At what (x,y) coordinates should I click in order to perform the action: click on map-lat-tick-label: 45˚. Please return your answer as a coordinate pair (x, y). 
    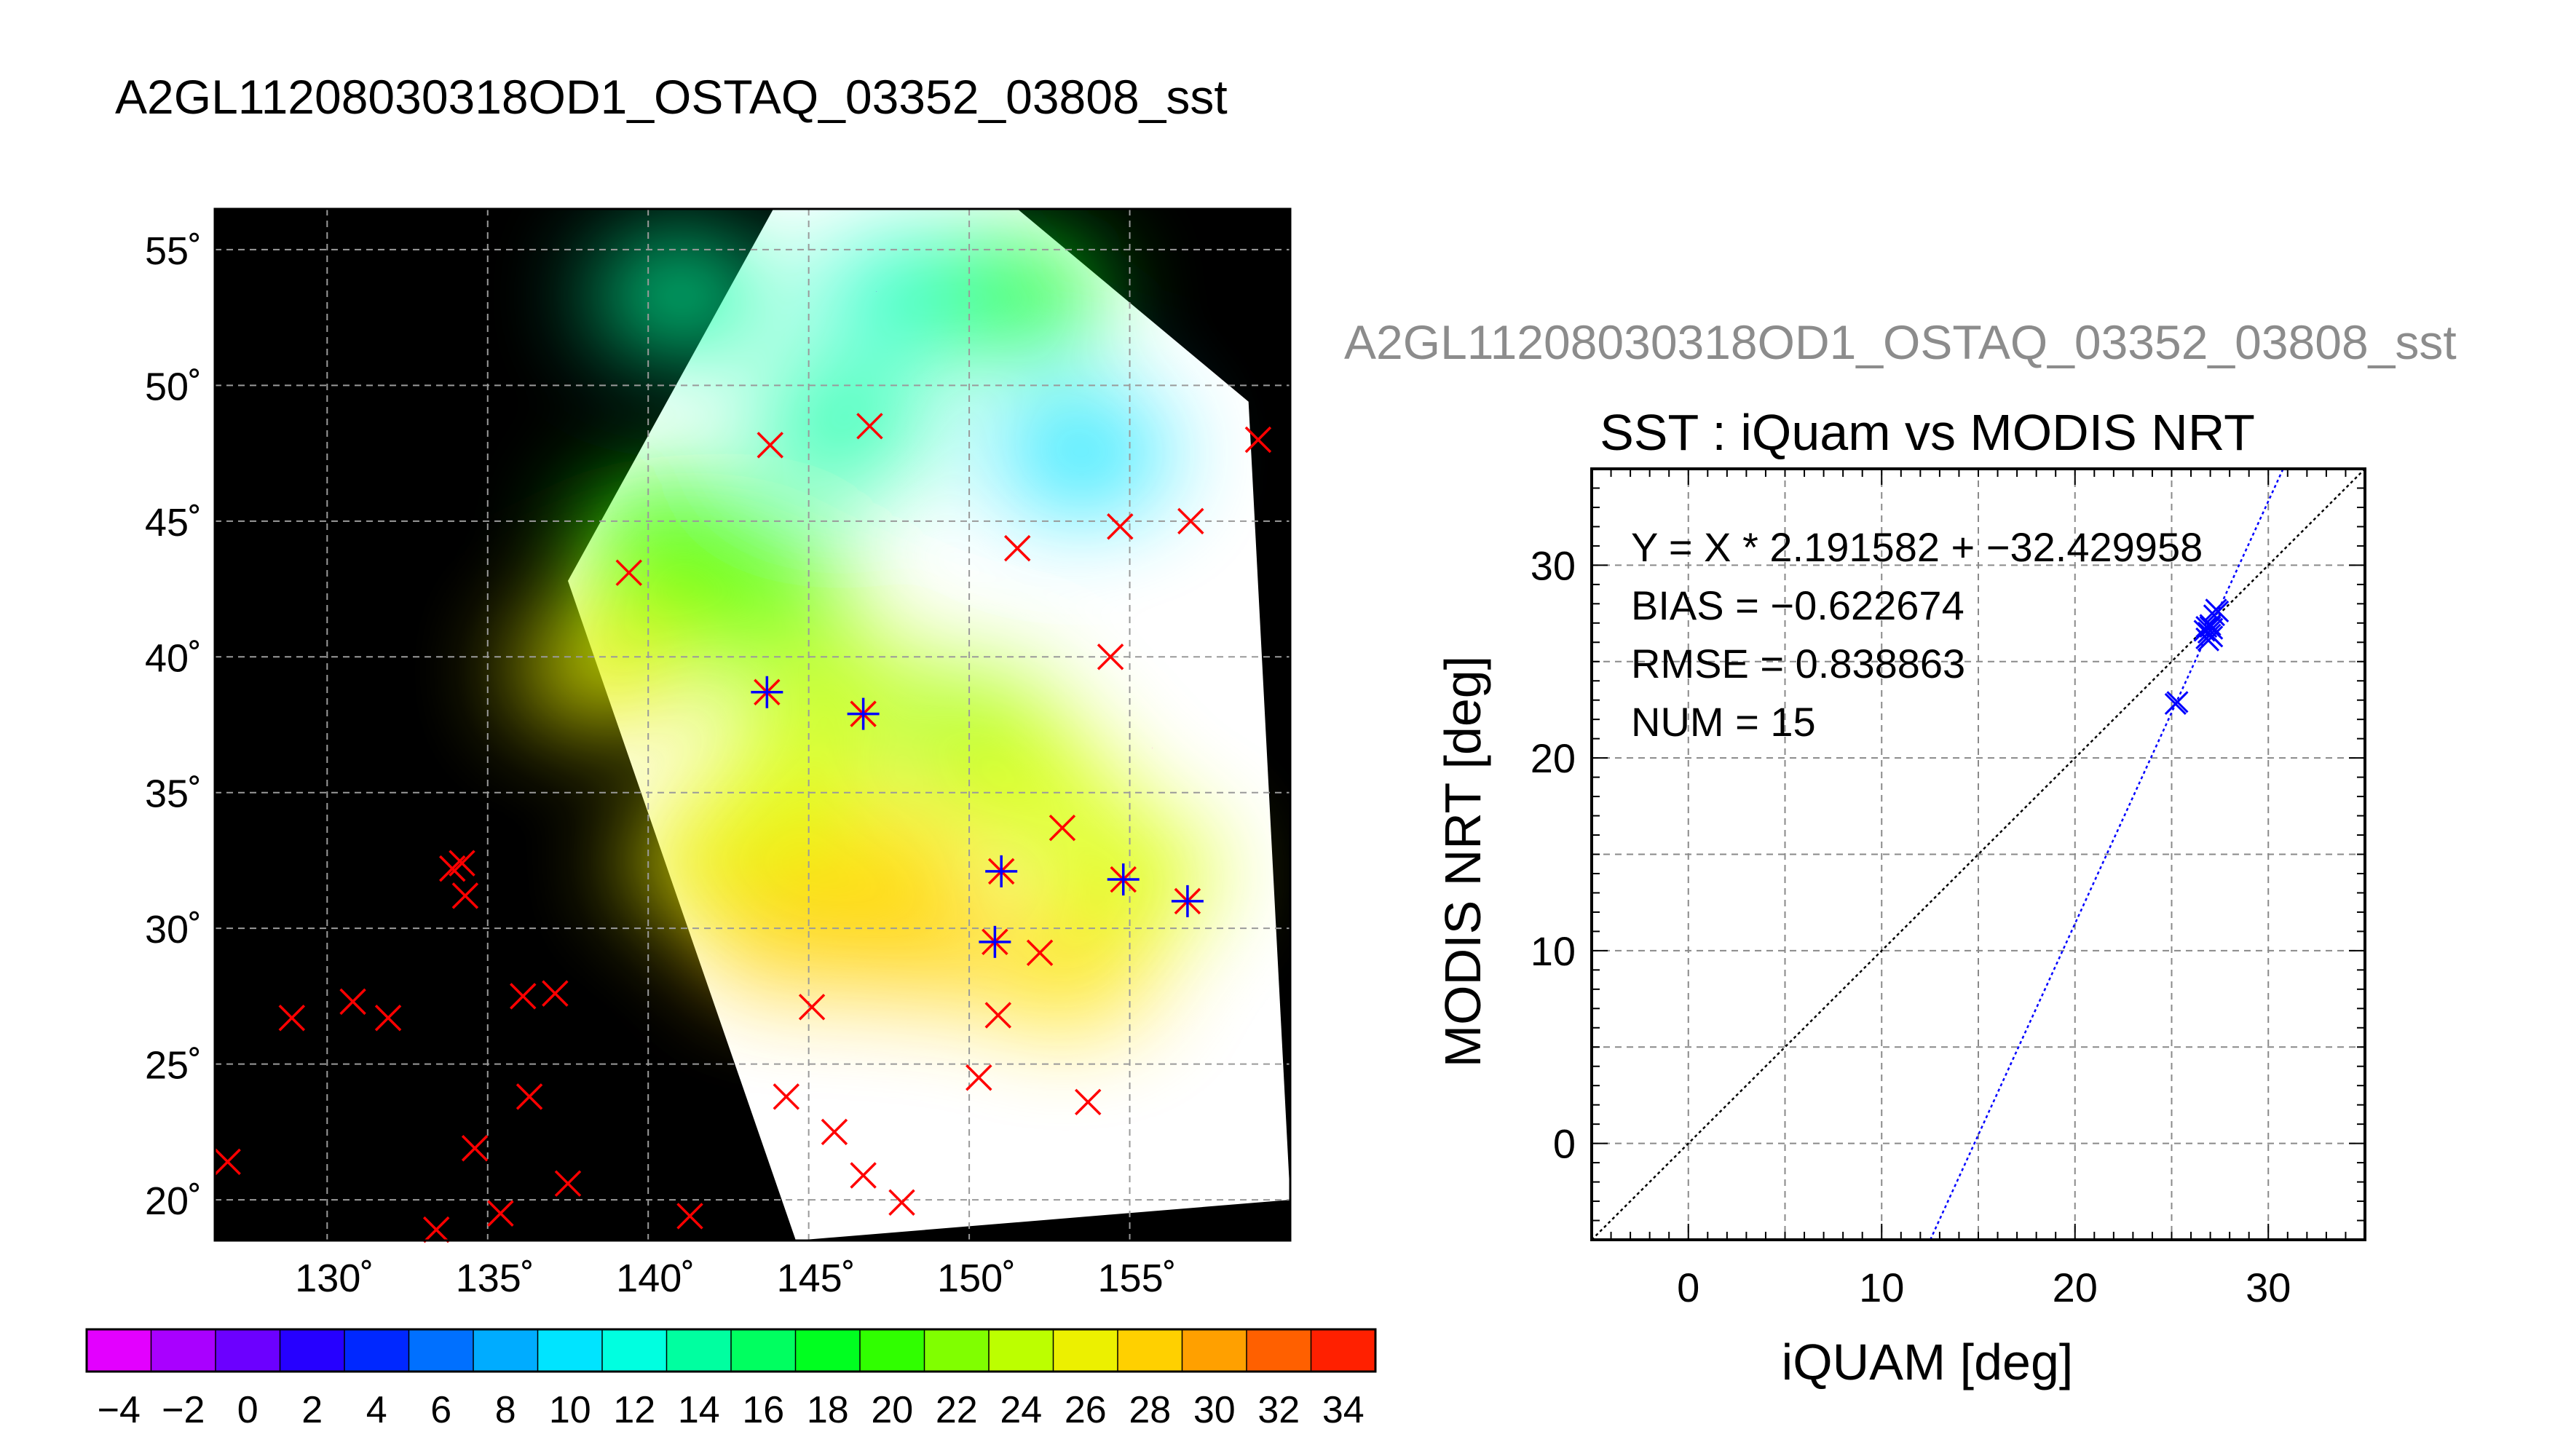
    Looking at the image, I should click on (173, 523).